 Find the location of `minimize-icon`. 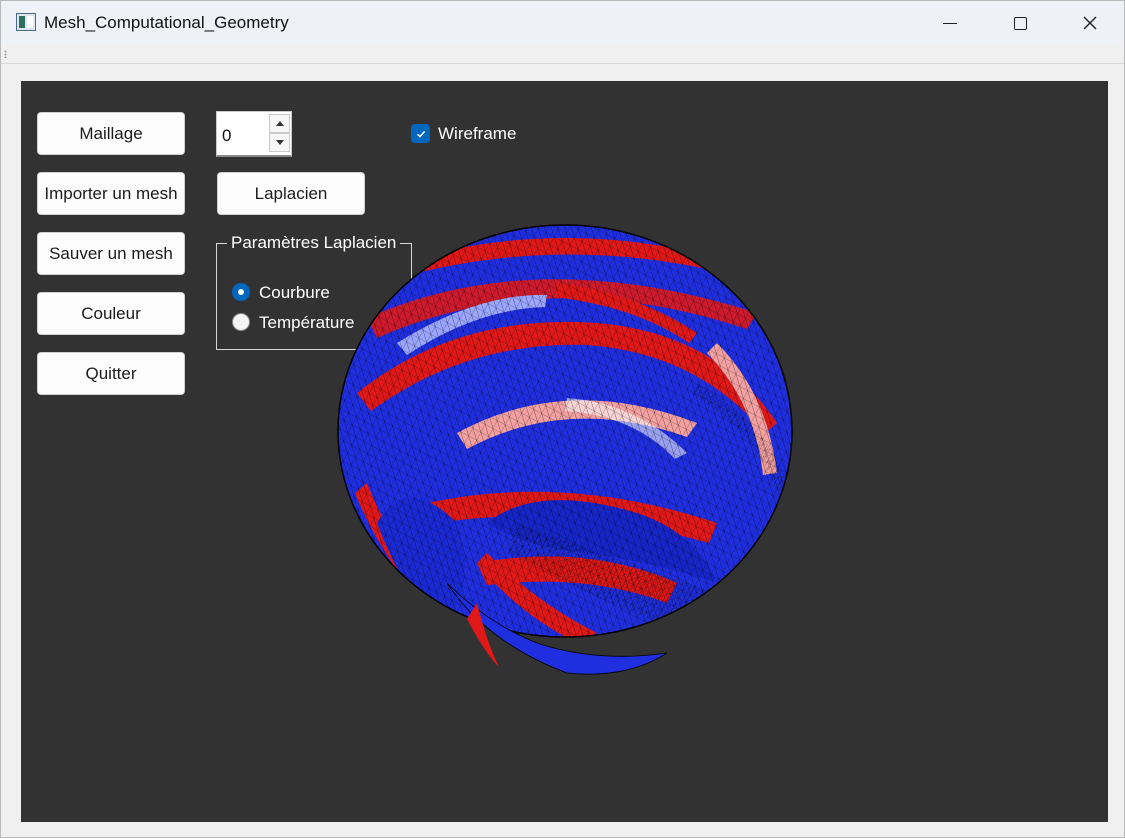

minimize-icon is located at coordinates (950, 23).